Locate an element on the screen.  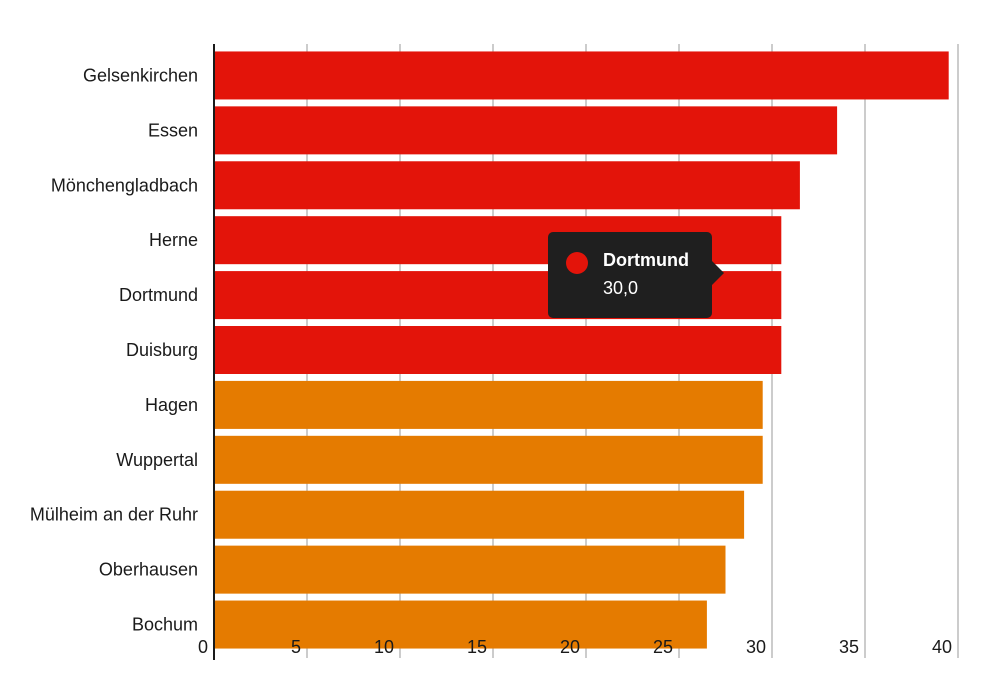
x-tick-label: 5 is located at coordinates (296, 647).